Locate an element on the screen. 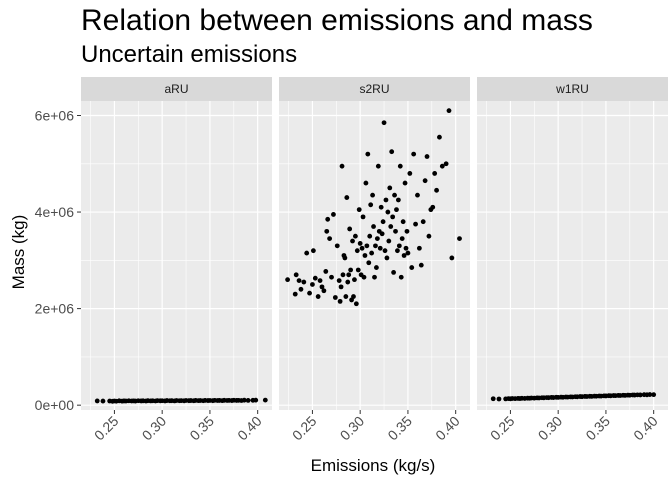 The image size is (672, 480). y-tick-label: 0e+00 is located at coordinates (55, 405).